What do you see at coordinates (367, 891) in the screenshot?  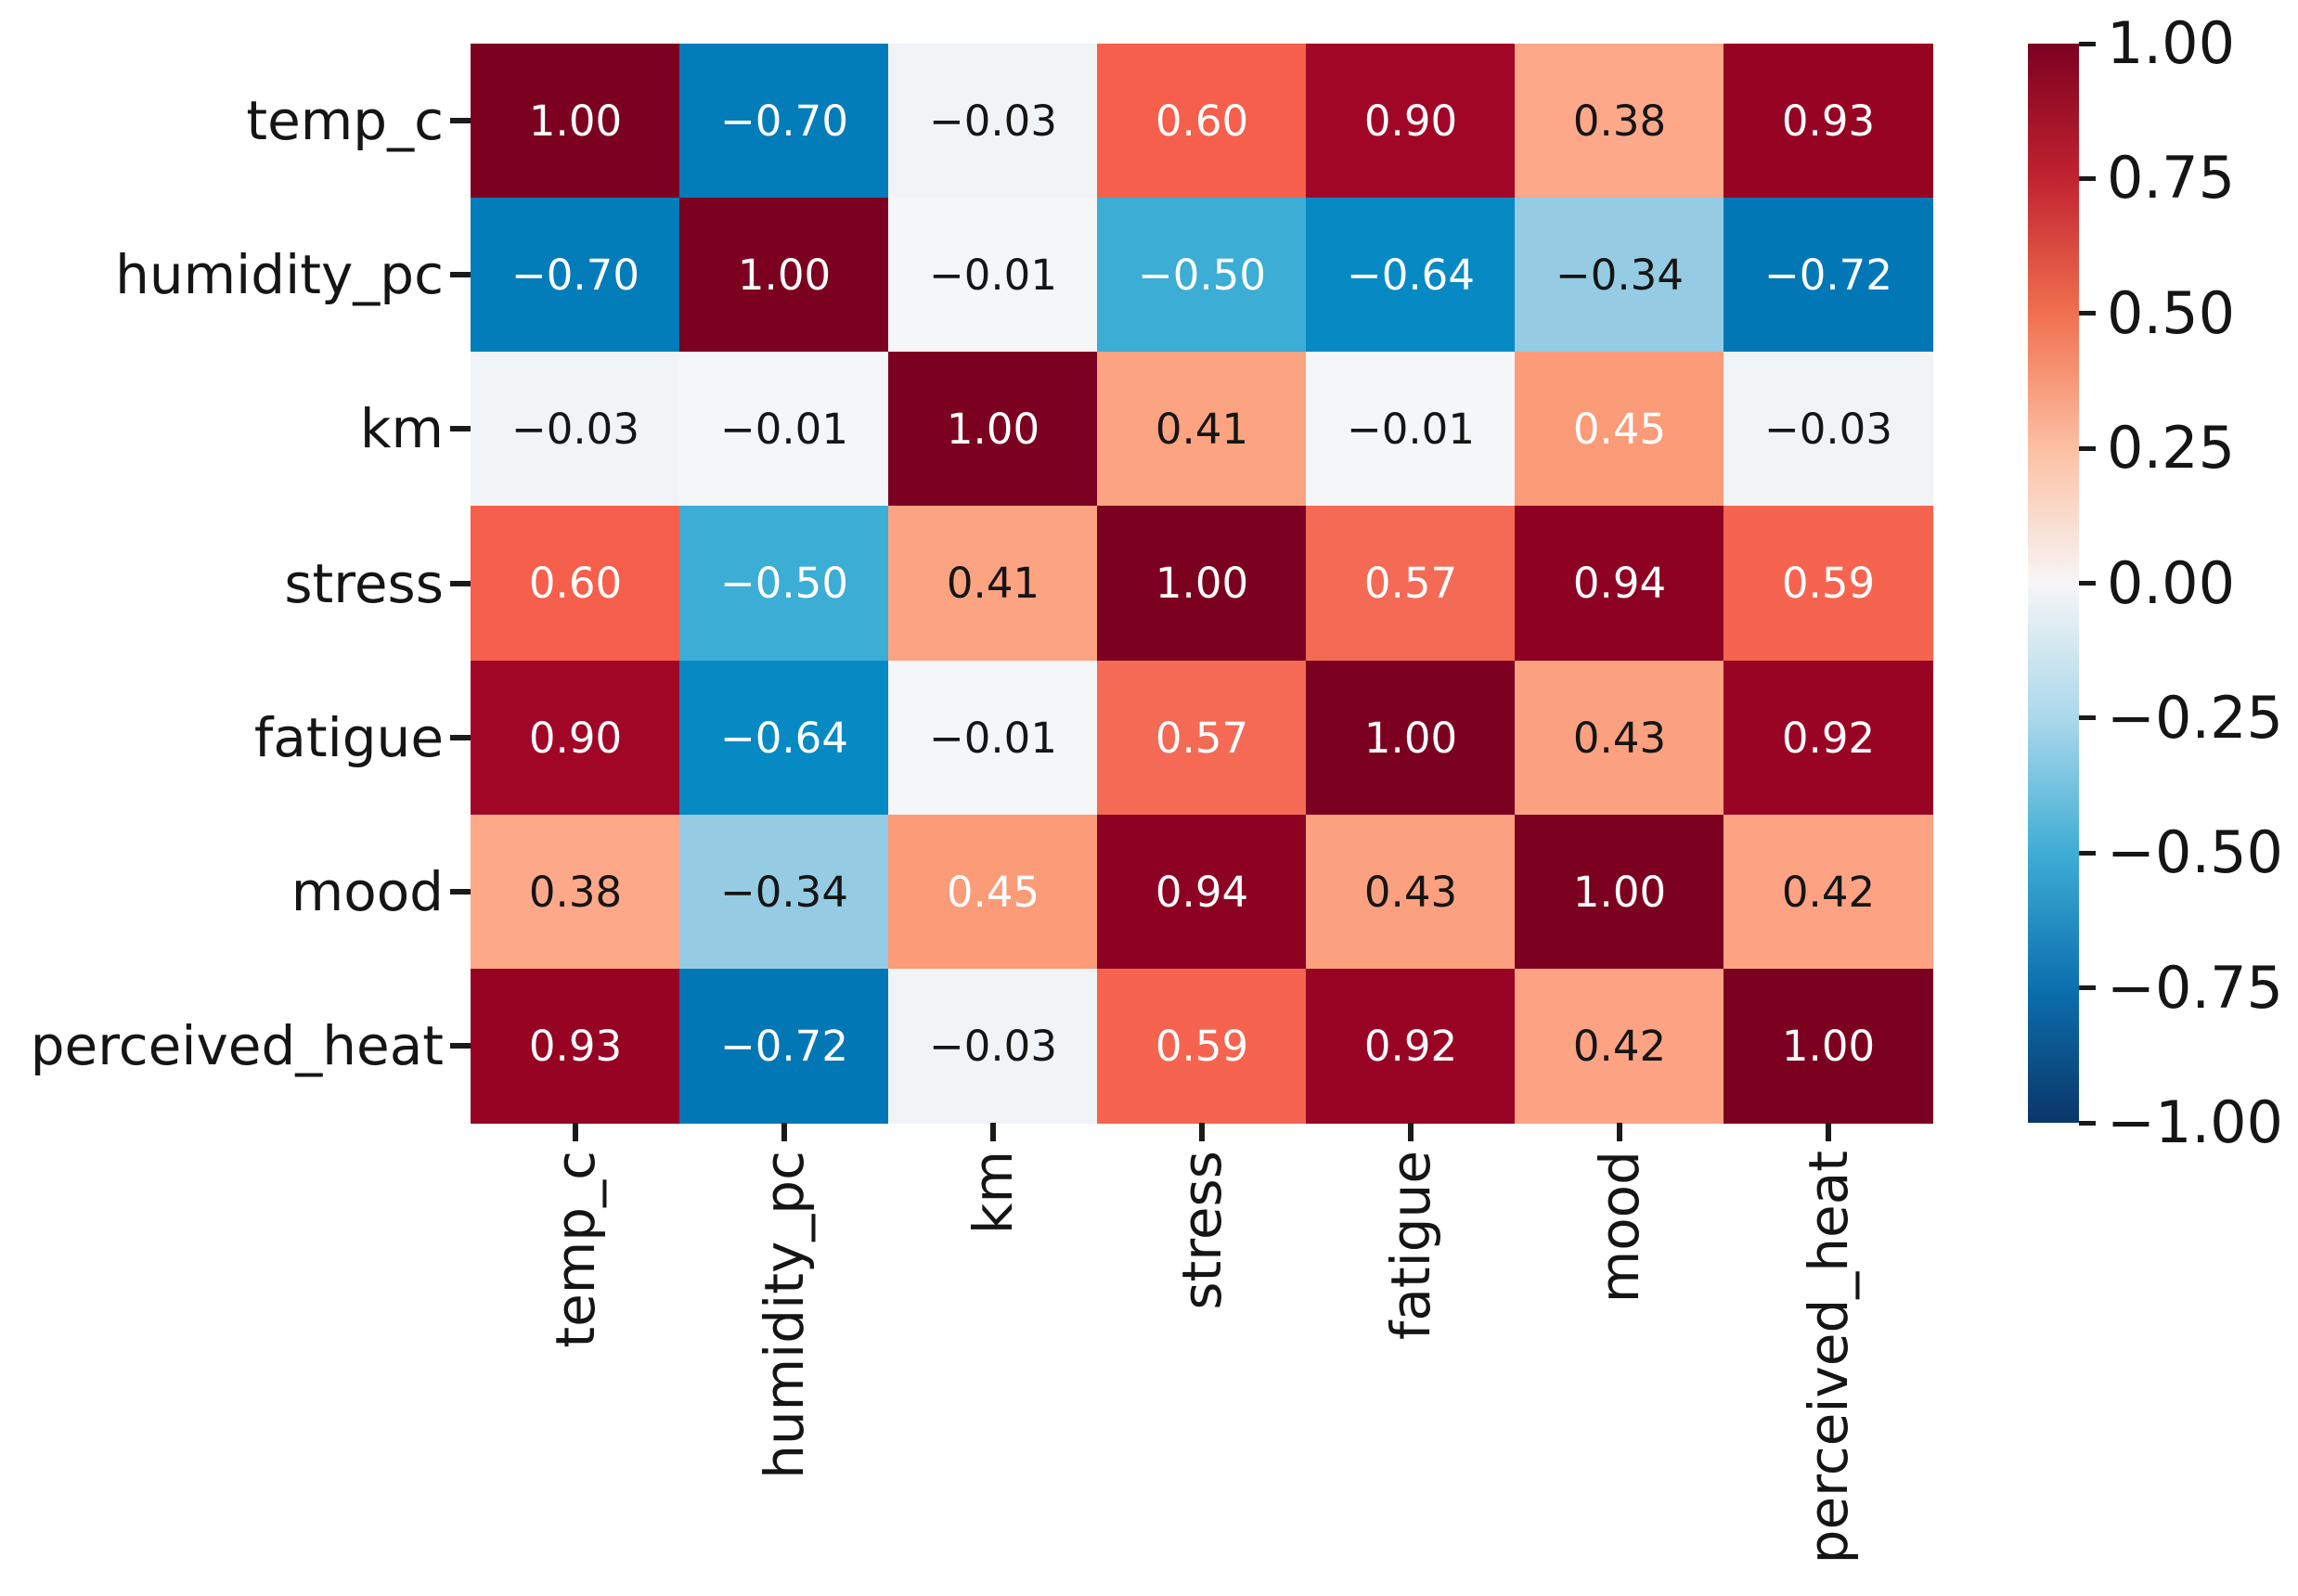 I see `y-axis-label: mood` at bounding box center [367, 891].